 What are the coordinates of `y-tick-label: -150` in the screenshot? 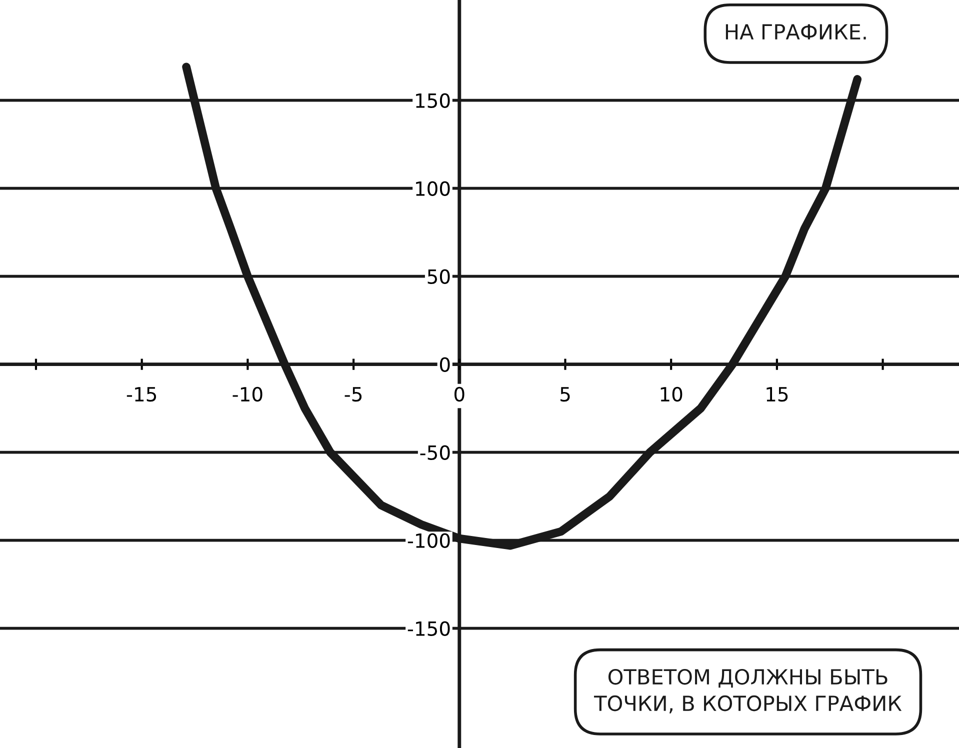 It's located at (429, 628).